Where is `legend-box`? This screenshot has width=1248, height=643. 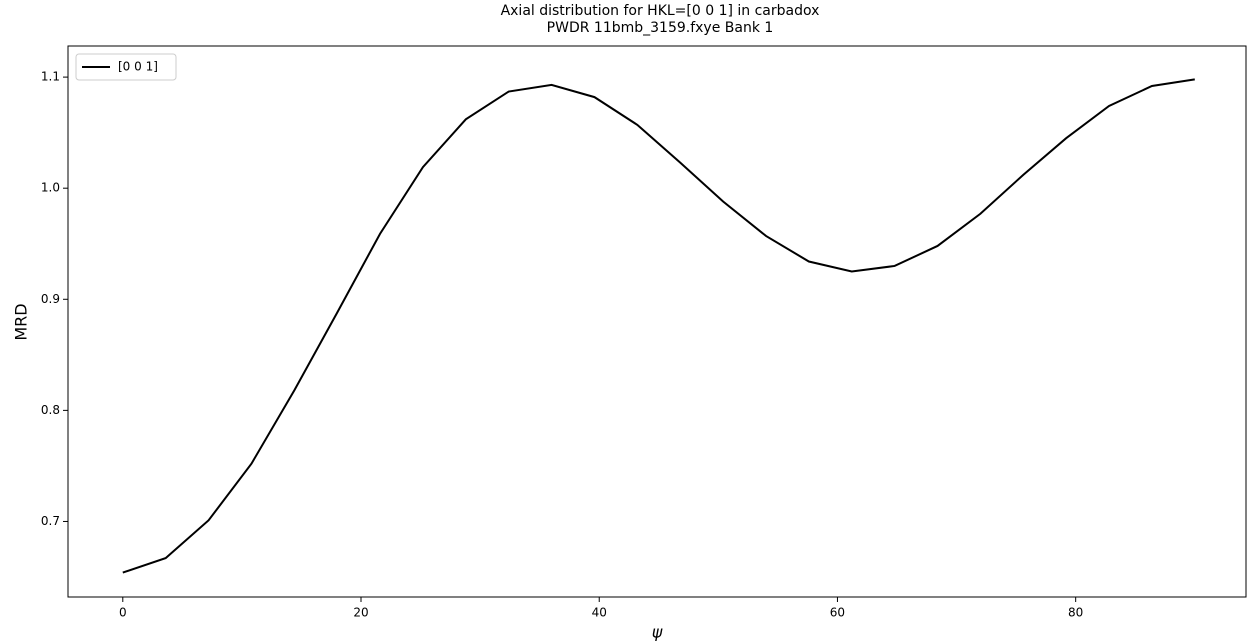
legend-box is located at coordinates (126, 67).